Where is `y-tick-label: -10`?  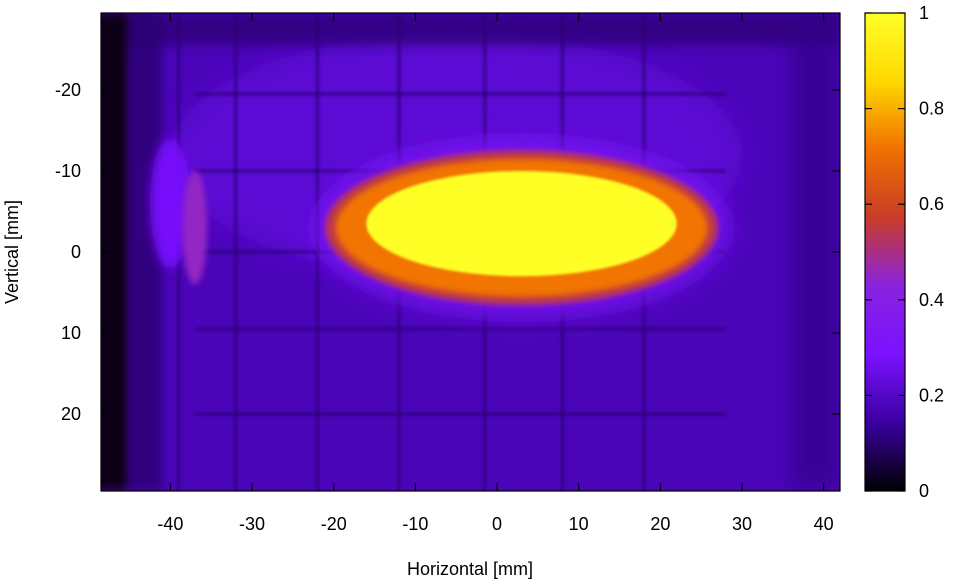 y-tick-label: -10 is located at coordinates (68, 171).